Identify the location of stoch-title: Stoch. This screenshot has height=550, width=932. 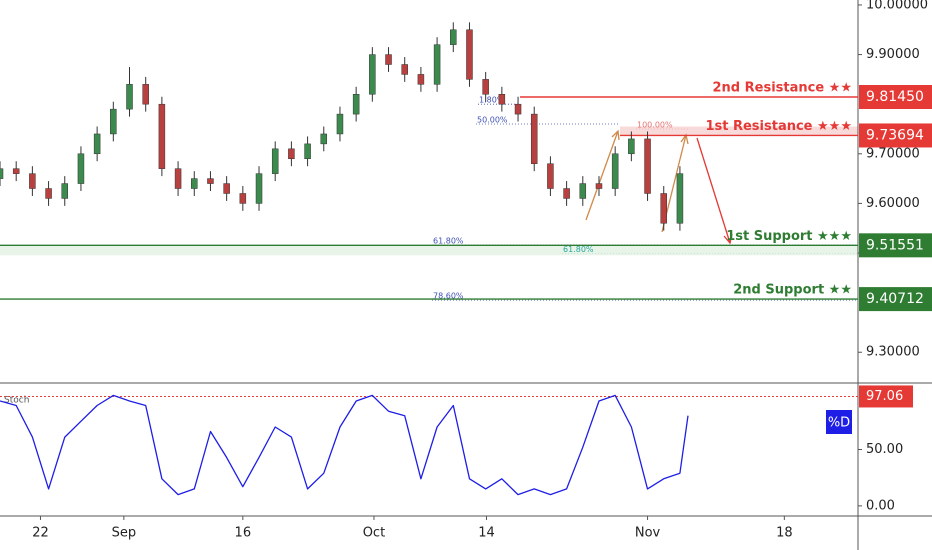
(16, 401).